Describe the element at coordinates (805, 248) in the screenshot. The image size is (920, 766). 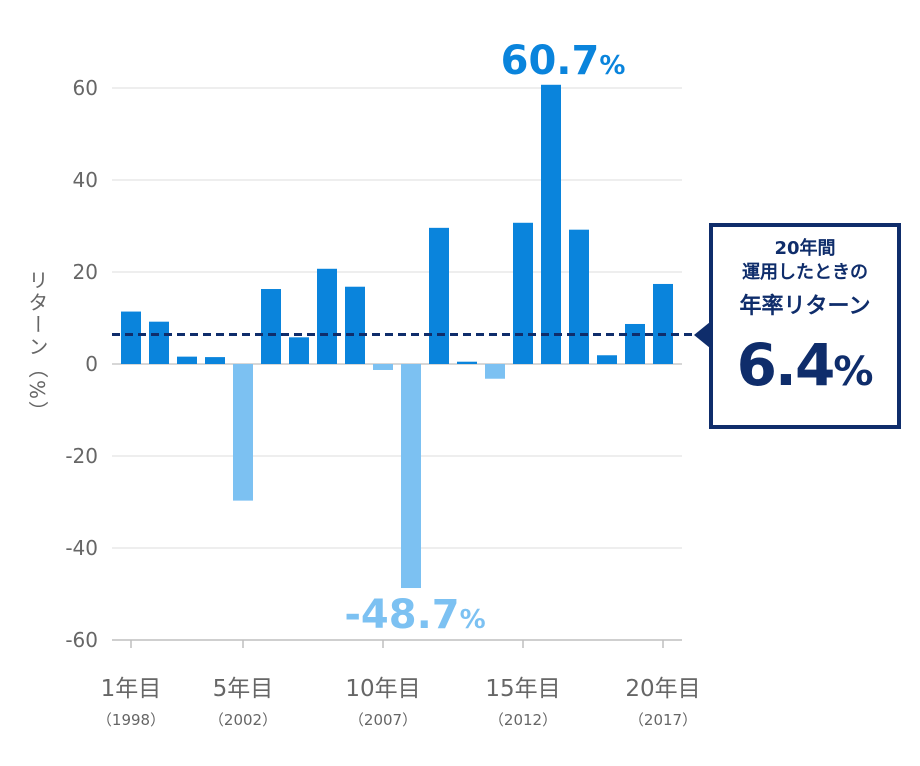
I see `callout-line-1: 20年間` at that location.